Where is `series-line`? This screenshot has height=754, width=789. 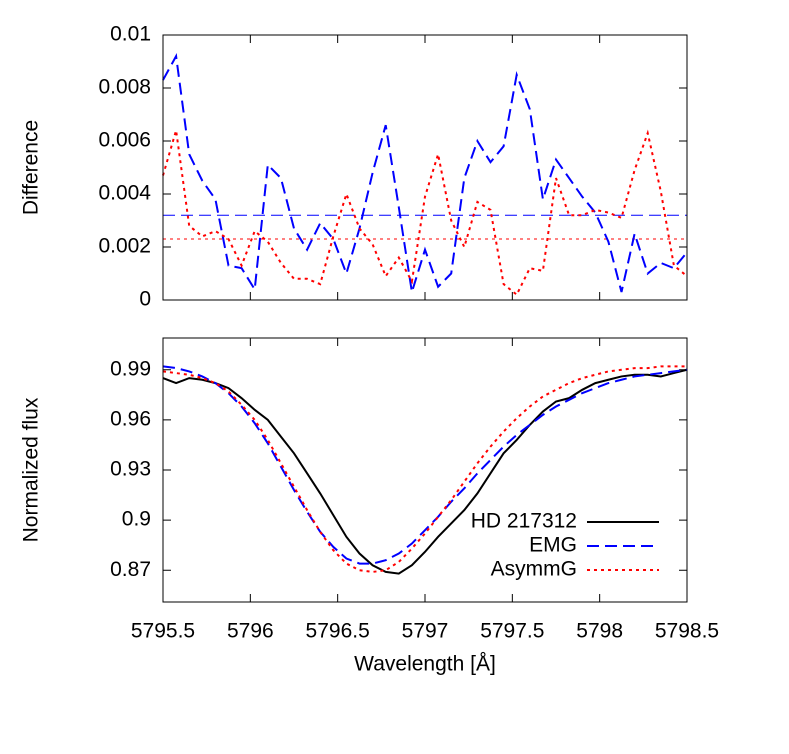 series-line is located at coordinates (425, 213).